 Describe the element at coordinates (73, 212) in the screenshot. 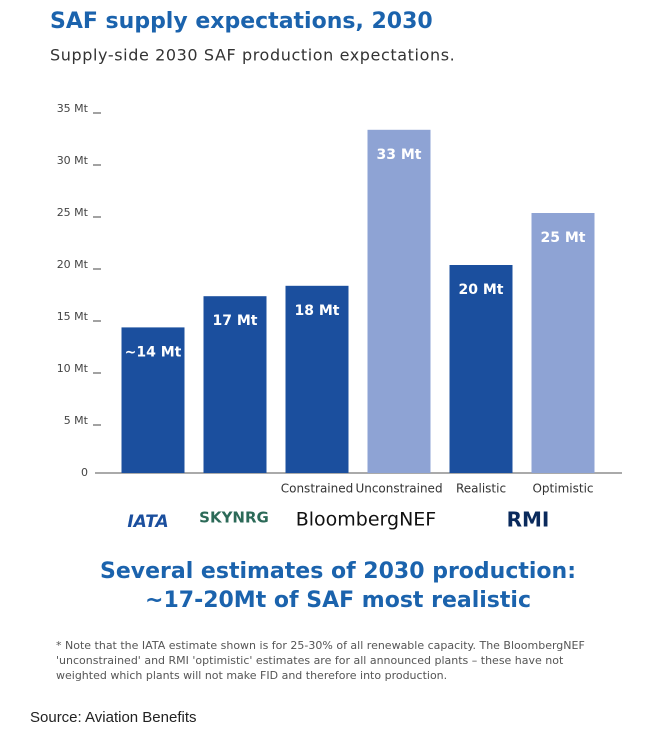

I see `y-tick-label: 25 Mt` at that location.